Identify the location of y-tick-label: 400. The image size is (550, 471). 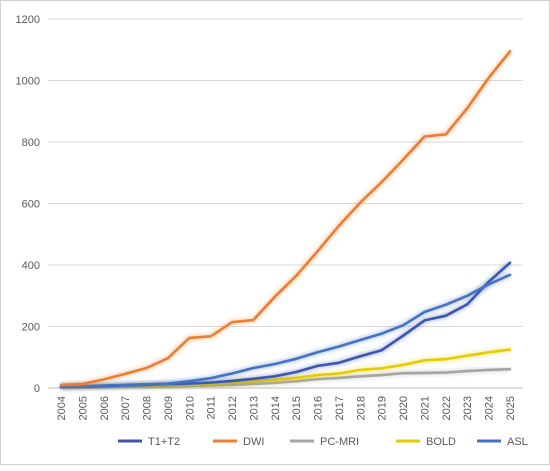
(31, 266).